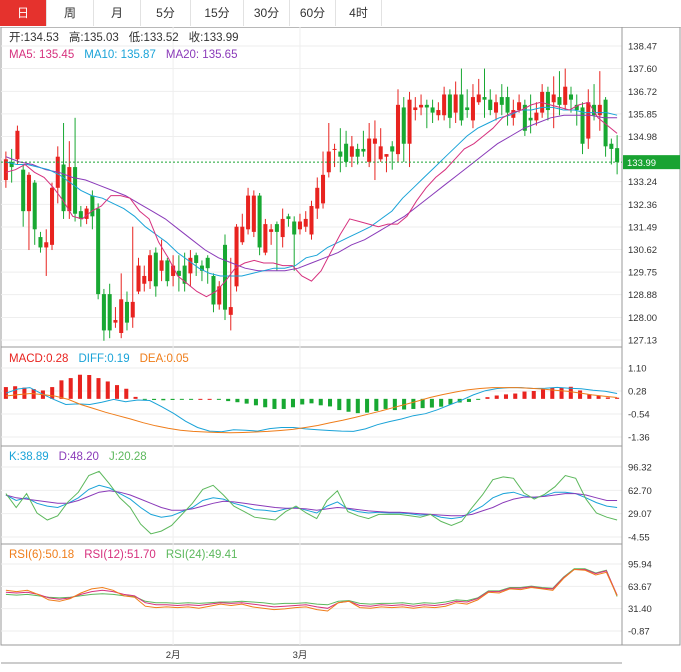  Describe the element at coordinates (313, 13) in the screenshot. I see `tab-7: 60分` at that location.